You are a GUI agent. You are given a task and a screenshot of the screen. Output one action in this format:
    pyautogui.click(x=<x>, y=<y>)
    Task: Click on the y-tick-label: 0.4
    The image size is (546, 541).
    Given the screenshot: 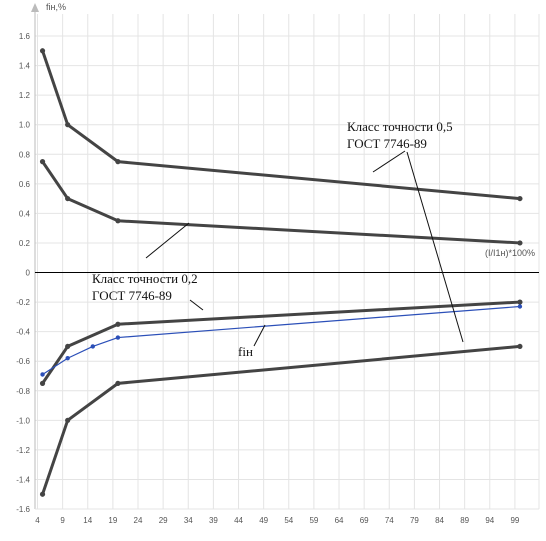 What is the action you would take?
    pyautogui.click(x=25, y=213)
    